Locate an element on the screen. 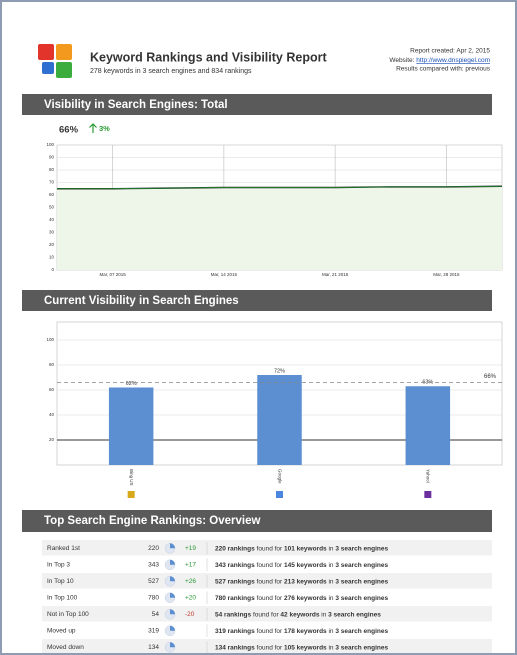  summary-part: 134 rankings is located at coordinates (235, 647).